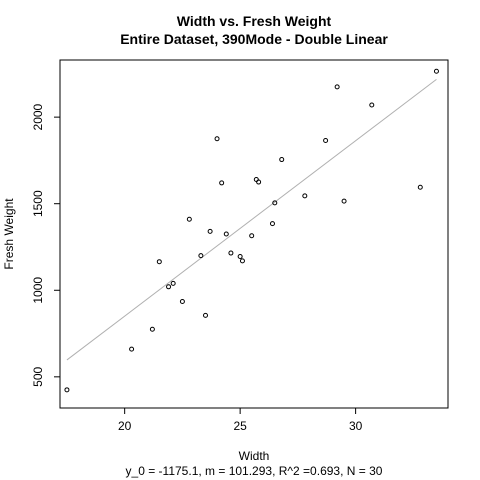 This screenshot has width=480, height=480. I want to click on x-axis: 20 25 30, so click(240, 420).